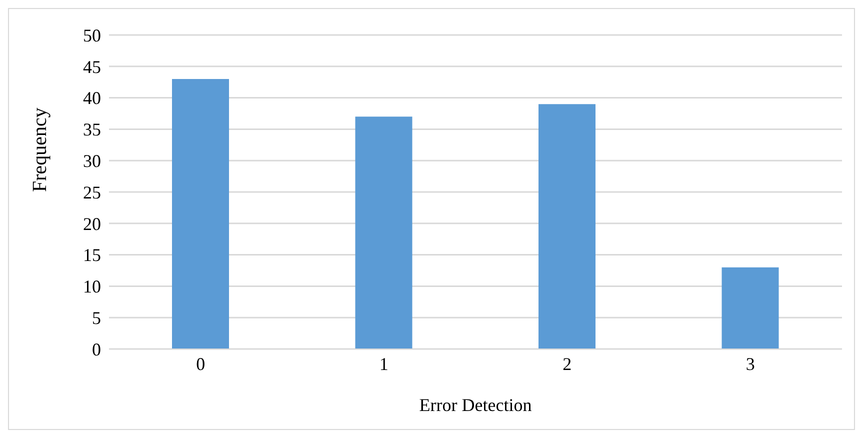 This screenshot has height=440, width=863. I want to click on y-tick-label: 0, so click(96, 349).